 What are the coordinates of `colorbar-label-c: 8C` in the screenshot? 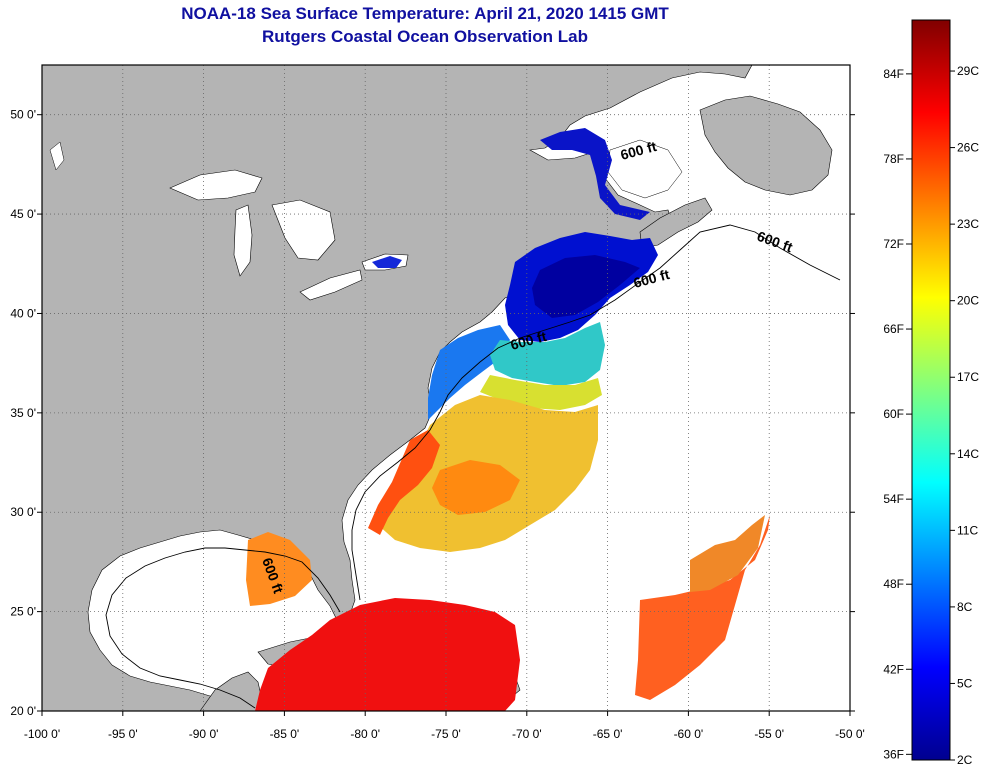 It's located at (965, 607).